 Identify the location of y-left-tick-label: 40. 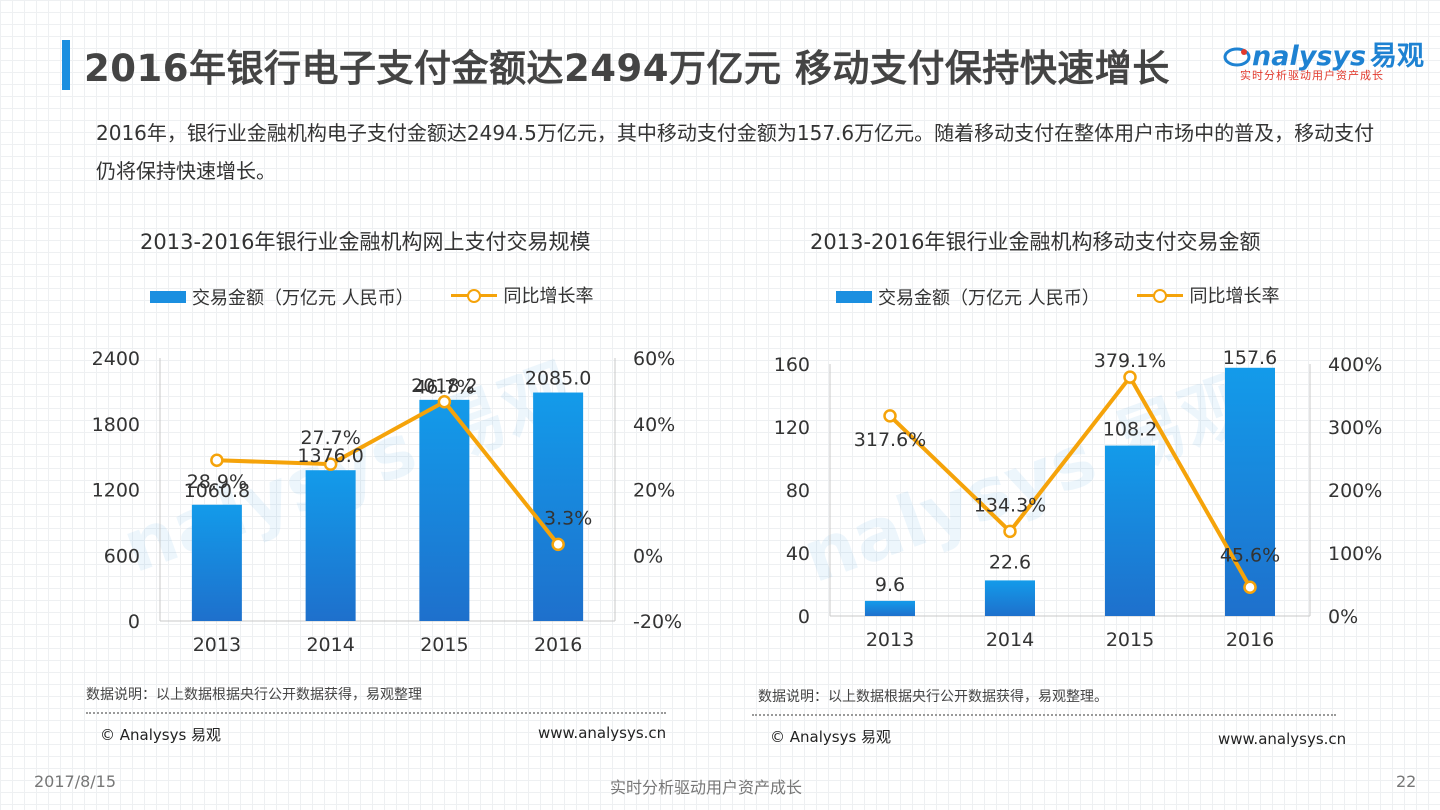
(798, 554).